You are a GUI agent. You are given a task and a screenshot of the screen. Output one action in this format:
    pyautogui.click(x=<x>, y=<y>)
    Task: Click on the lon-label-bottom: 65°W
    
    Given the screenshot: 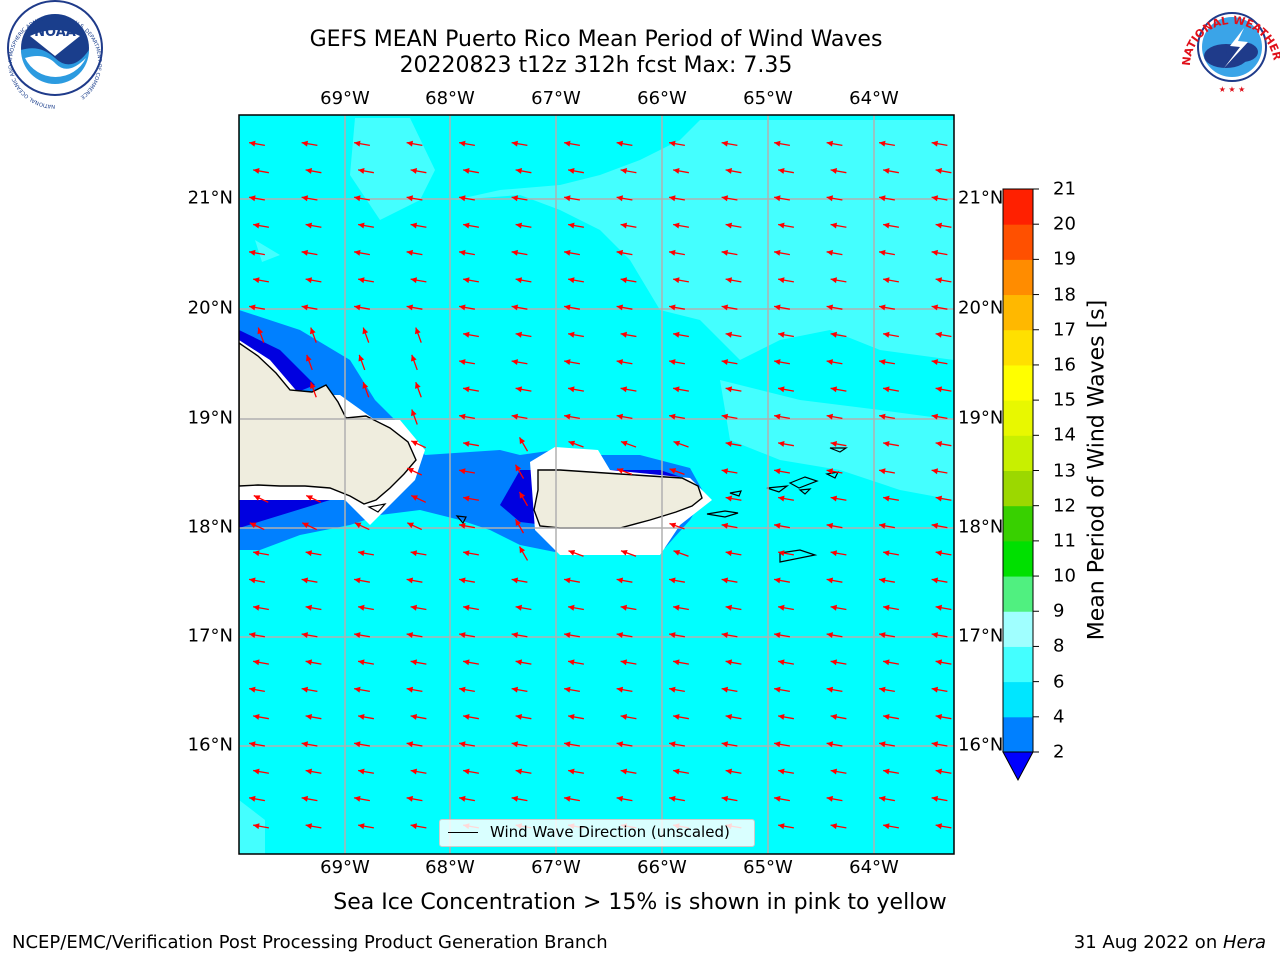 What is the action you would take?
    pyautogui.click(x=768, y=867)
    